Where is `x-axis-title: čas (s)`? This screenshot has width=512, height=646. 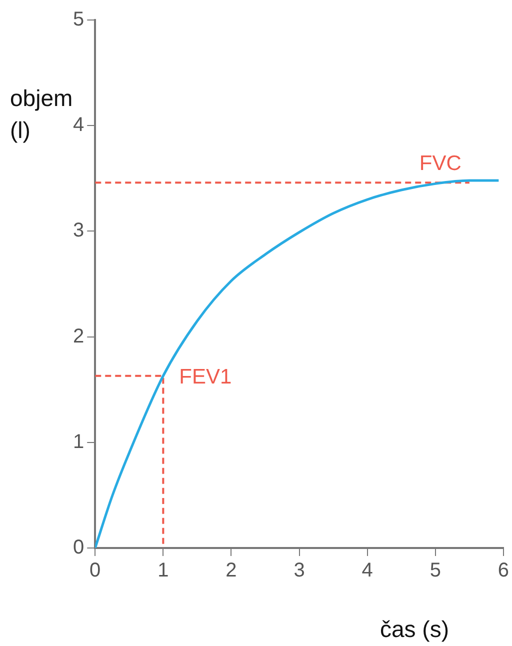 x-axis-title: čas (s) is located at coordinates (414, 629).